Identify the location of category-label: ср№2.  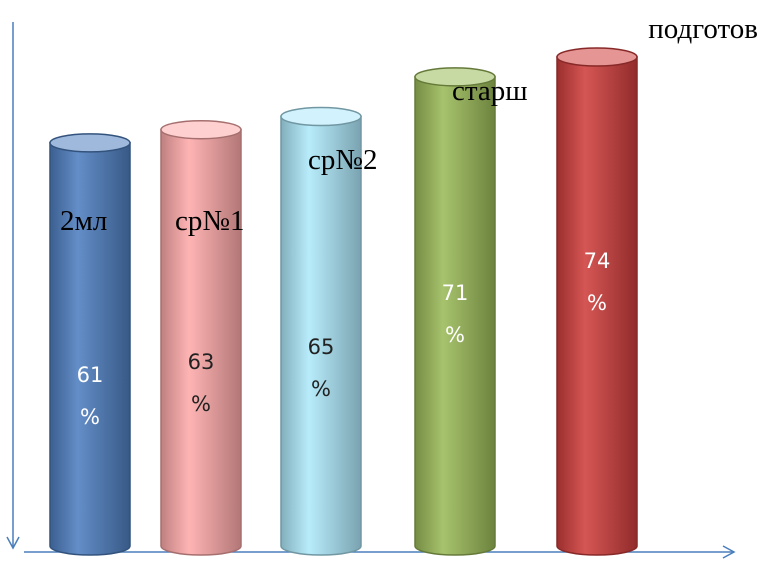
(343, 160).